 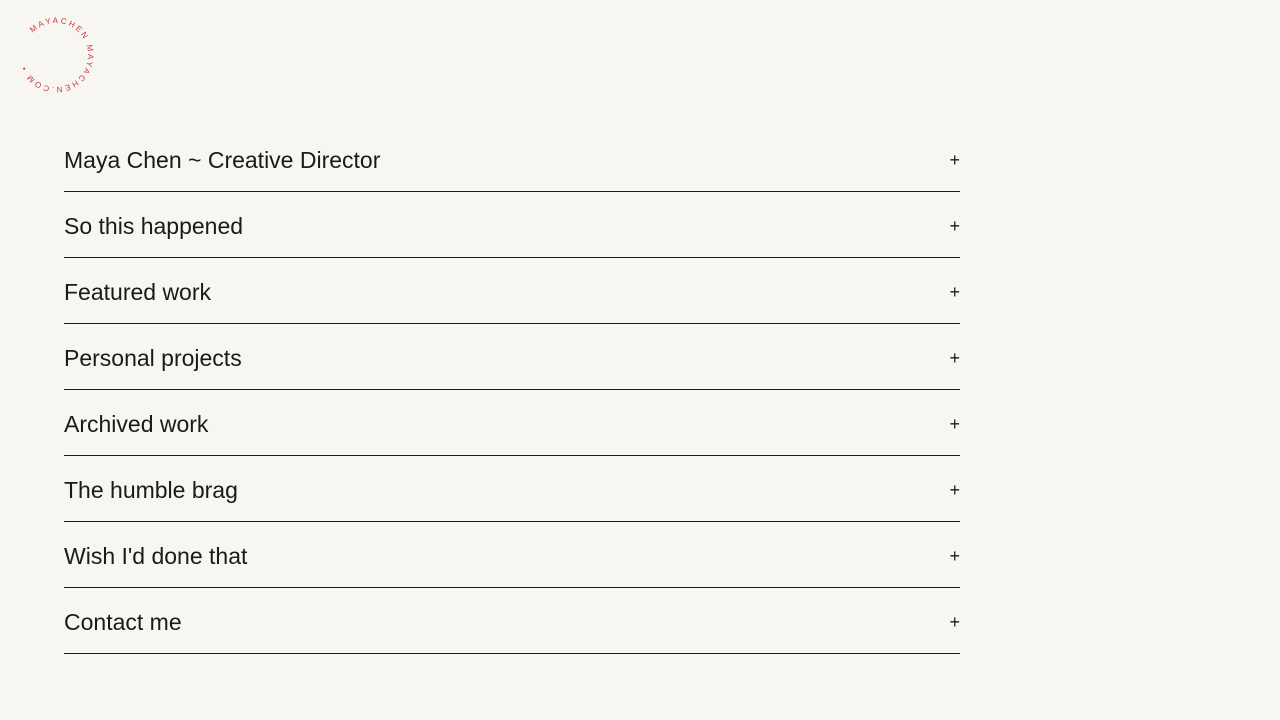 I want to click on svg-text: MAYACHEN MAYACHEN.COM •, so click(x=57, y=55).